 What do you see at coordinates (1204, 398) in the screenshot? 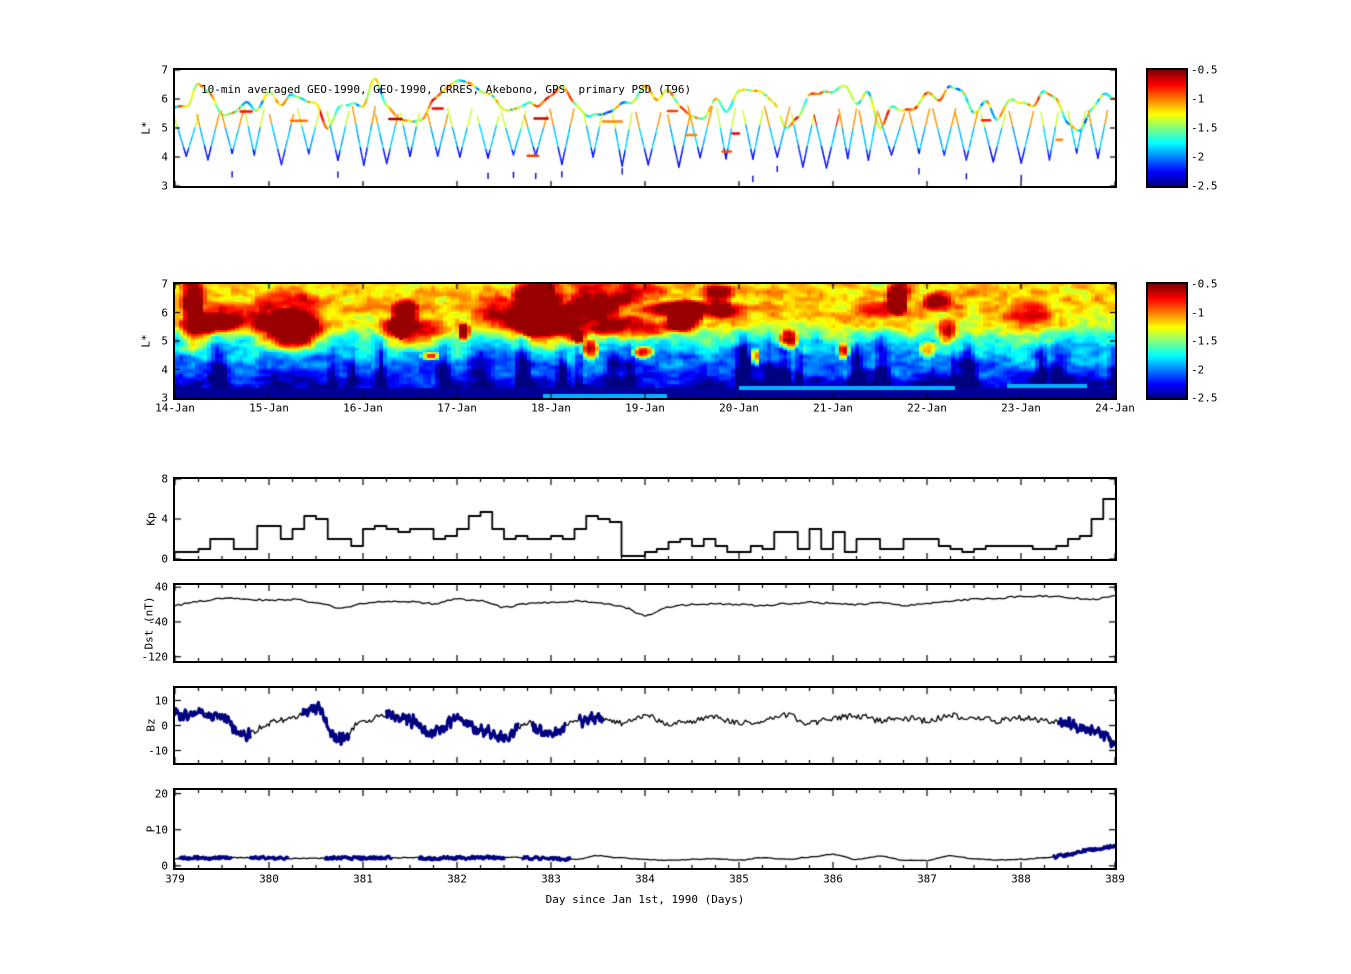
I see `colorbar2-tick-label: -2.5` at bounding box center [1204, 398].